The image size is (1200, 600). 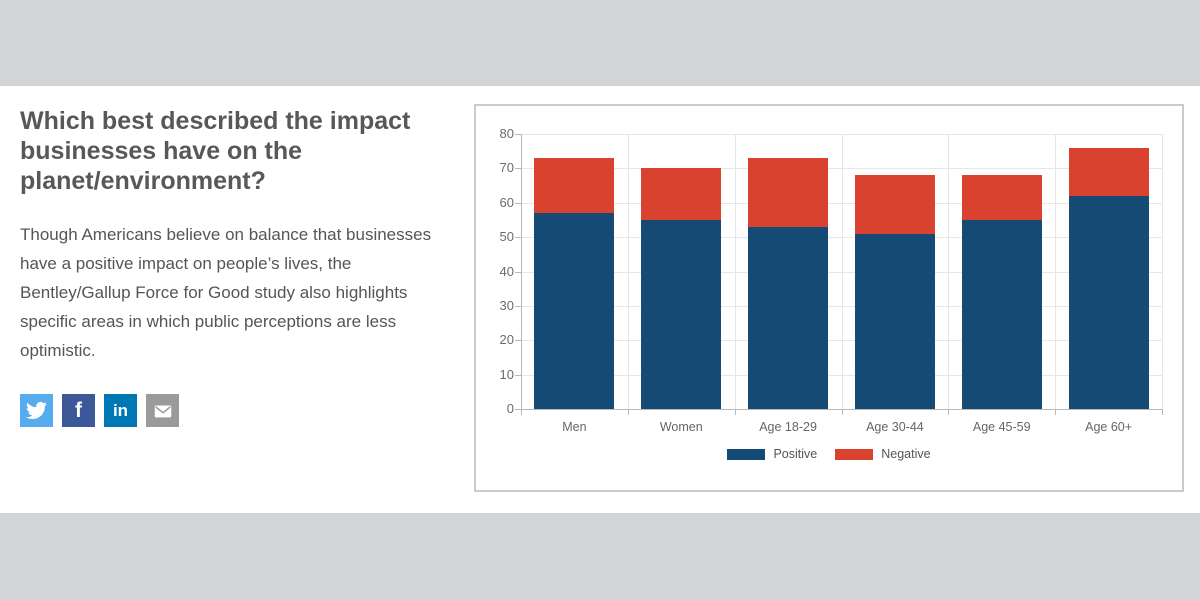 What do you see at coordinates (506, 271) in the screenshot?
I see `y-axis-tick-label: 40` at bounding box center [506, 271].